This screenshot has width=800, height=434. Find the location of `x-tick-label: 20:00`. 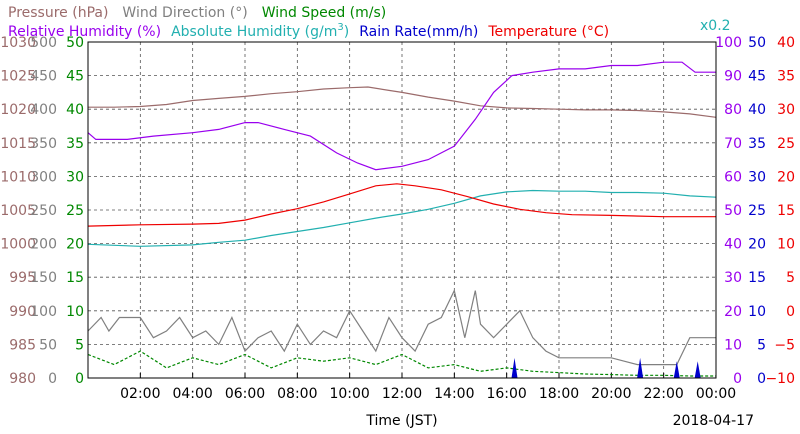

x-tick-label: 20:00 is located at coordinates (611, 394).